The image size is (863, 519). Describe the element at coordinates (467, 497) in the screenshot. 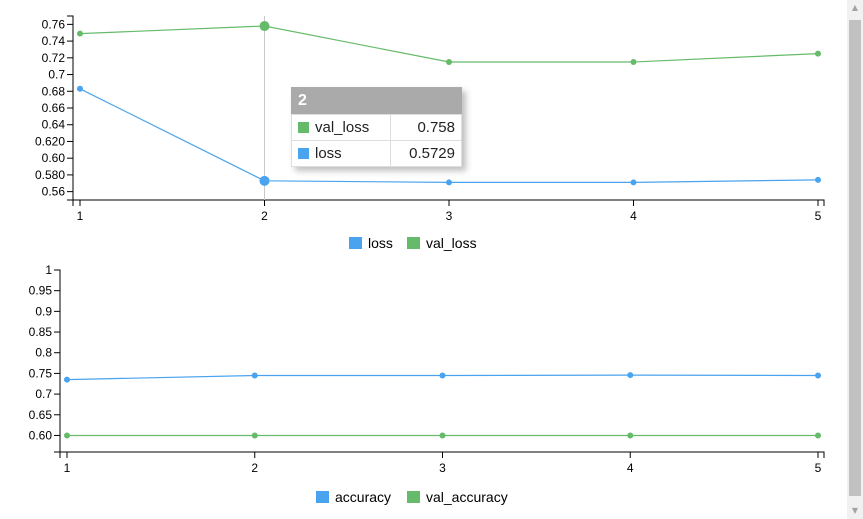

I see `legend-label: val_accuracy` at that location.